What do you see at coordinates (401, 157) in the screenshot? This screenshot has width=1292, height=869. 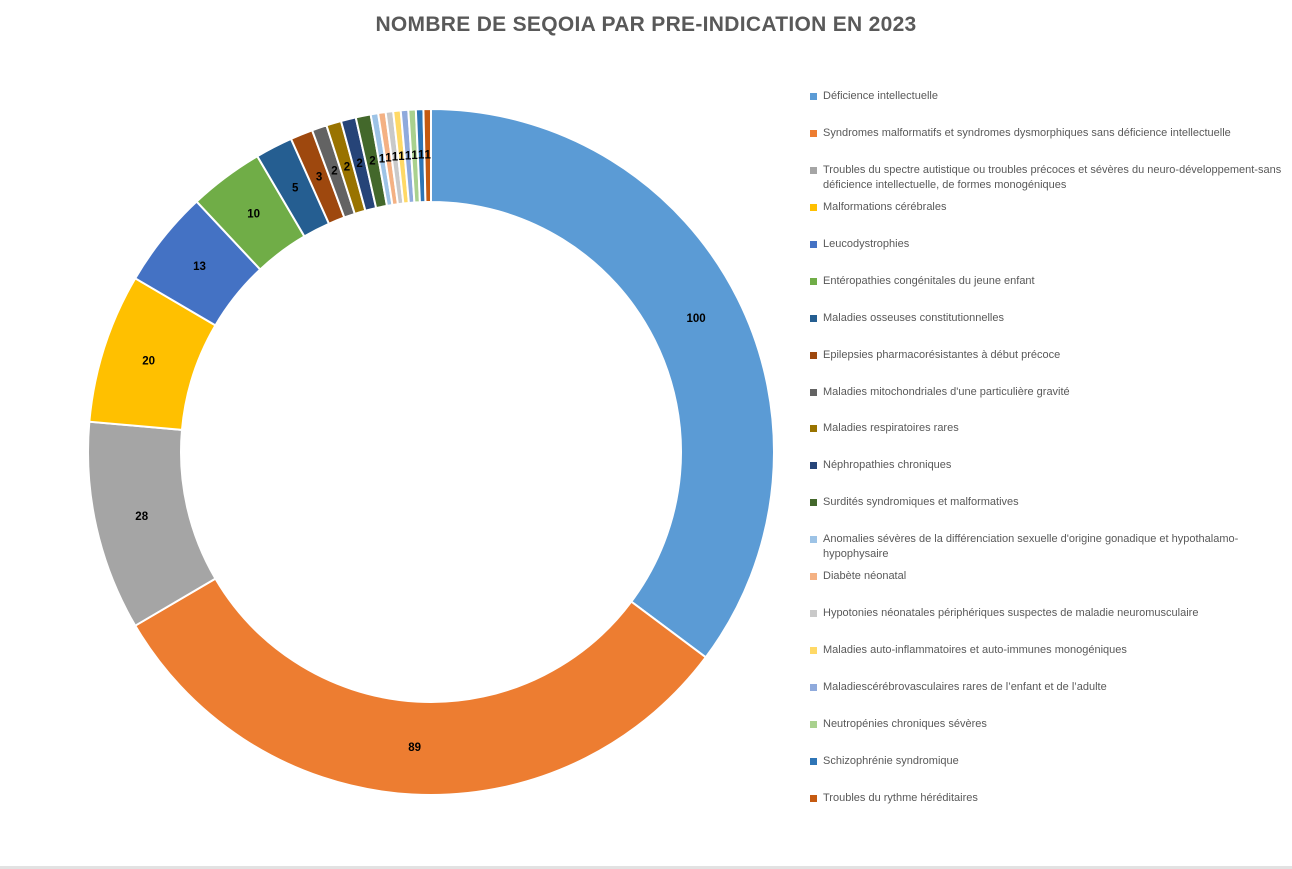 I see `segment-value-label-16: 1` at bounding box center [401, 157].